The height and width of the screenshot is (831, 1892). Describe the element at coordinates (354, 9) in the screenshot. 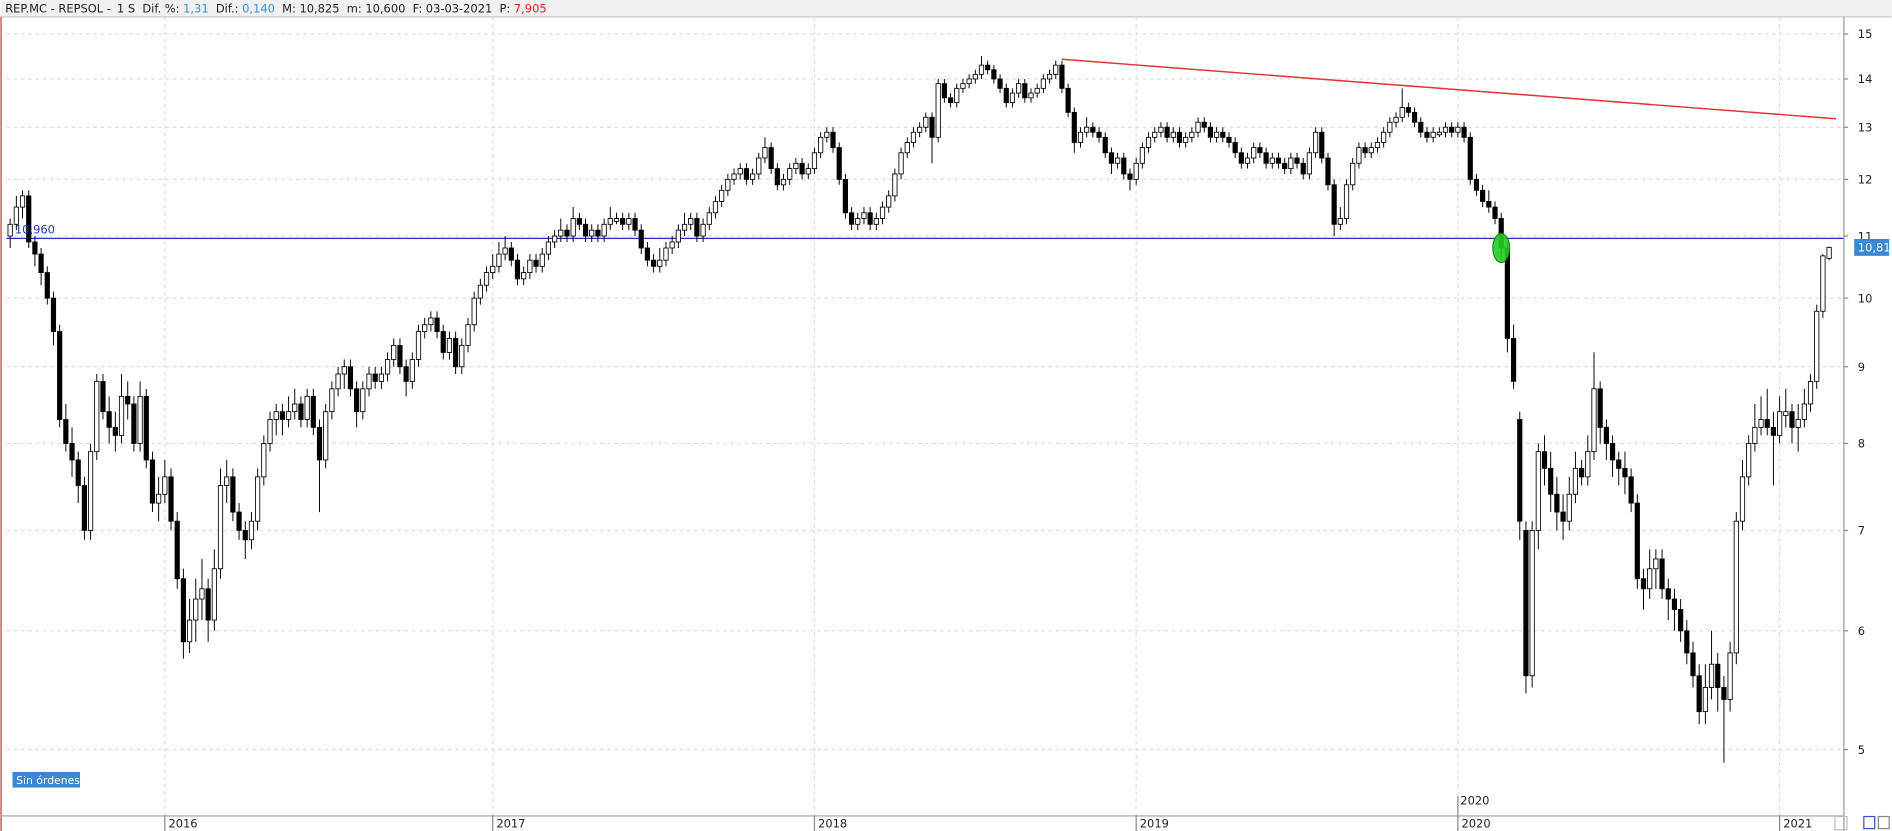

I see `field-label: m:` at that location.